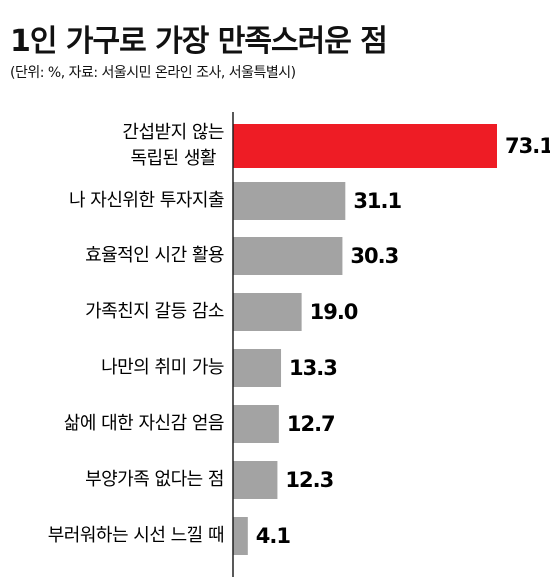 The height and width of the screenshot is (577, 550). Describe the element at coordinates (136, 535) in the screenshot. I see `category-label: 부러워하는 시선 느낄 때` at that location.